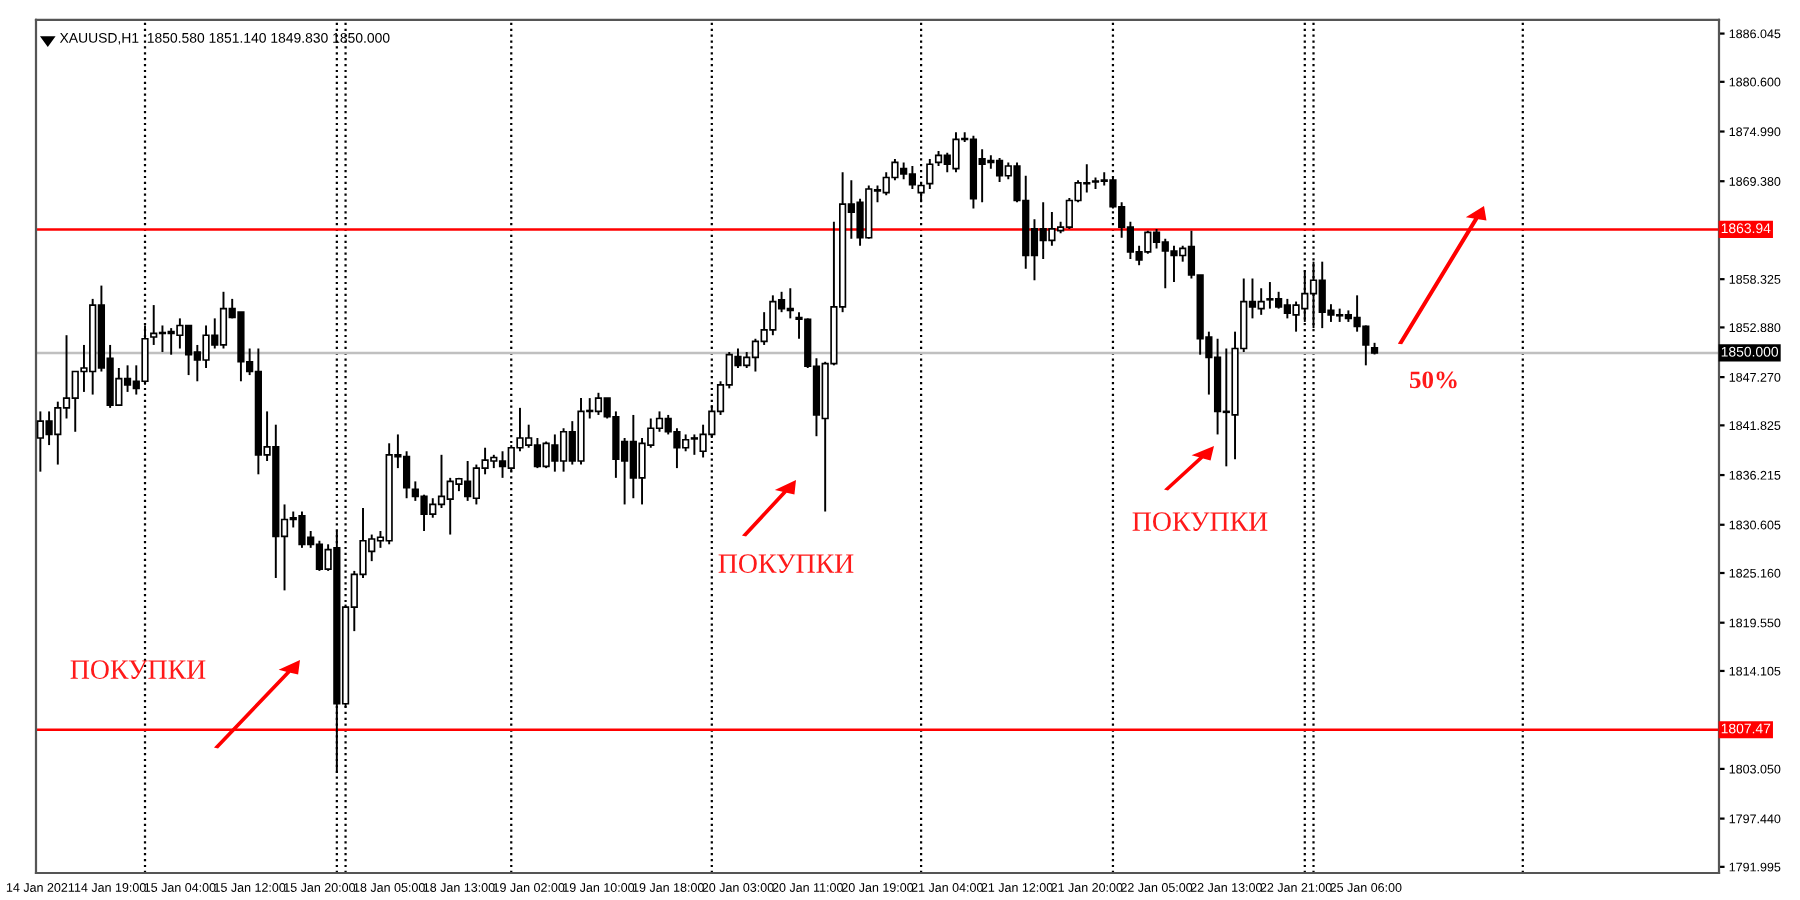 The width and height of the screenshot is (1800, 900). Describe the element at coordinates (1433, 380) in the screenshot. I see `annotation: 50%` at that location.